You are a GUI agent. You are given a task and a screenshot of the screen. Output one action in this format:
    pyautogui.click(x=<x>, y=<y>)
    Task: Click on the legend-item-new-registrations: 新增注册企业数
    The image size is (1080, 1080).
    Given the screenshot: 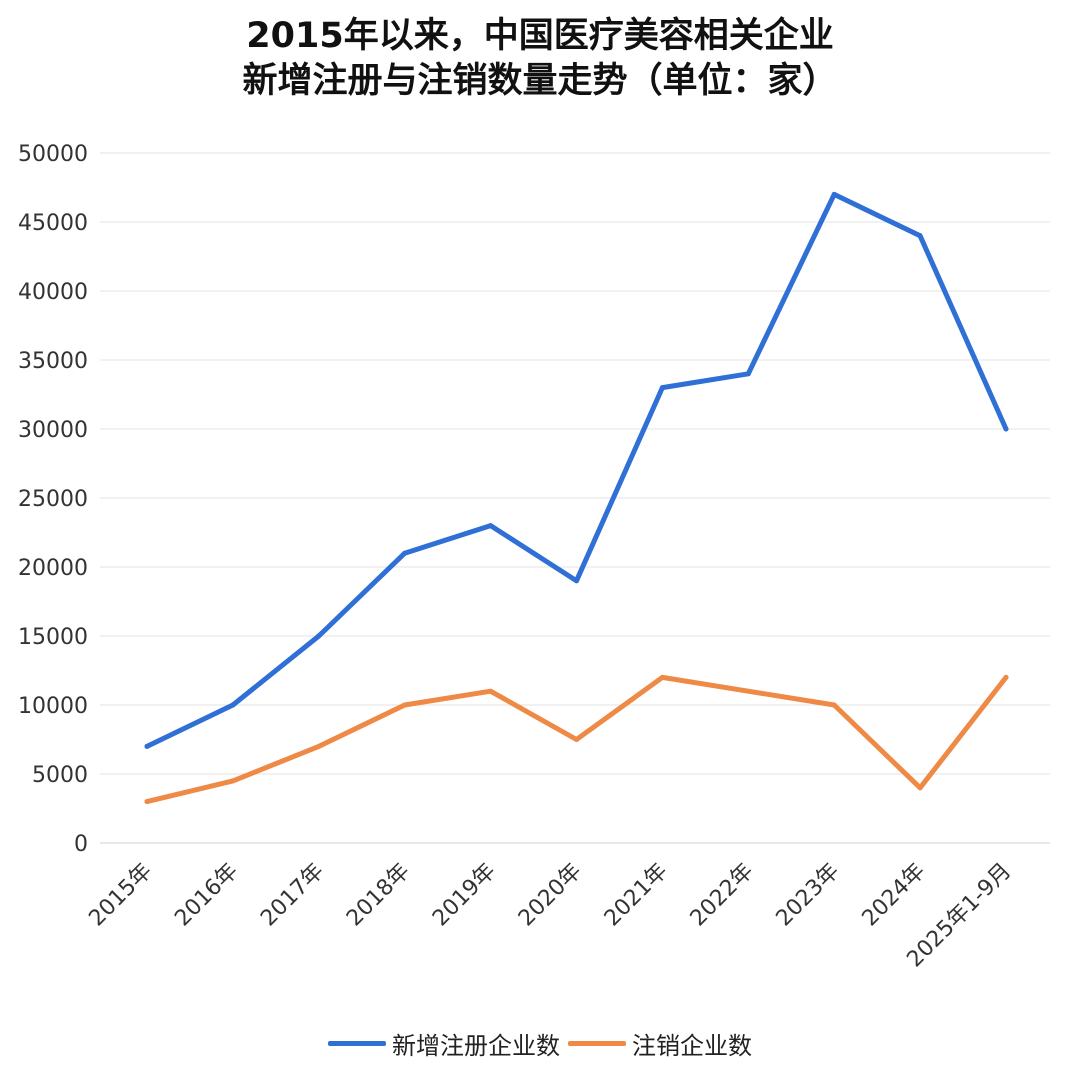 What is the action you would take?
    pyautogui.click(x=444, y=1043)
    